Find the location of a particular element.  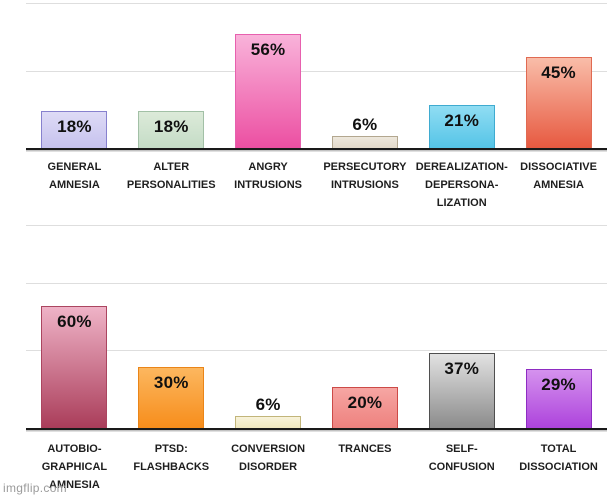

bar-column: 60% is located at coordinates (74, 367).